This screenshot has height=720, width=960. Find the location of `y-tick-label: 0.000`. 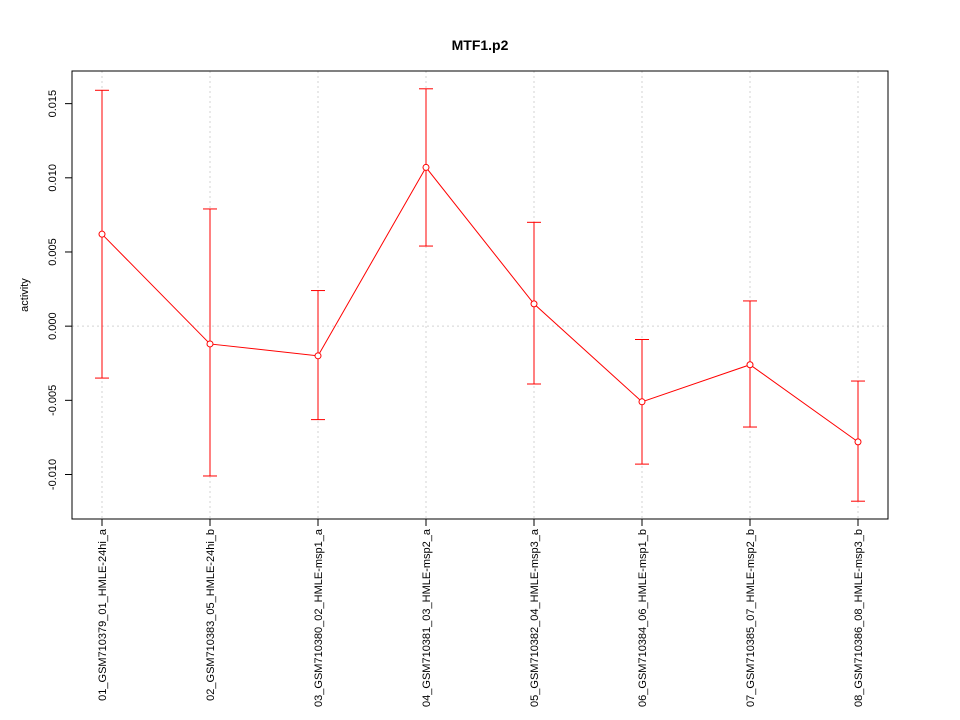

y-tick-label: 0.000 is located at coordinates (53, 326).